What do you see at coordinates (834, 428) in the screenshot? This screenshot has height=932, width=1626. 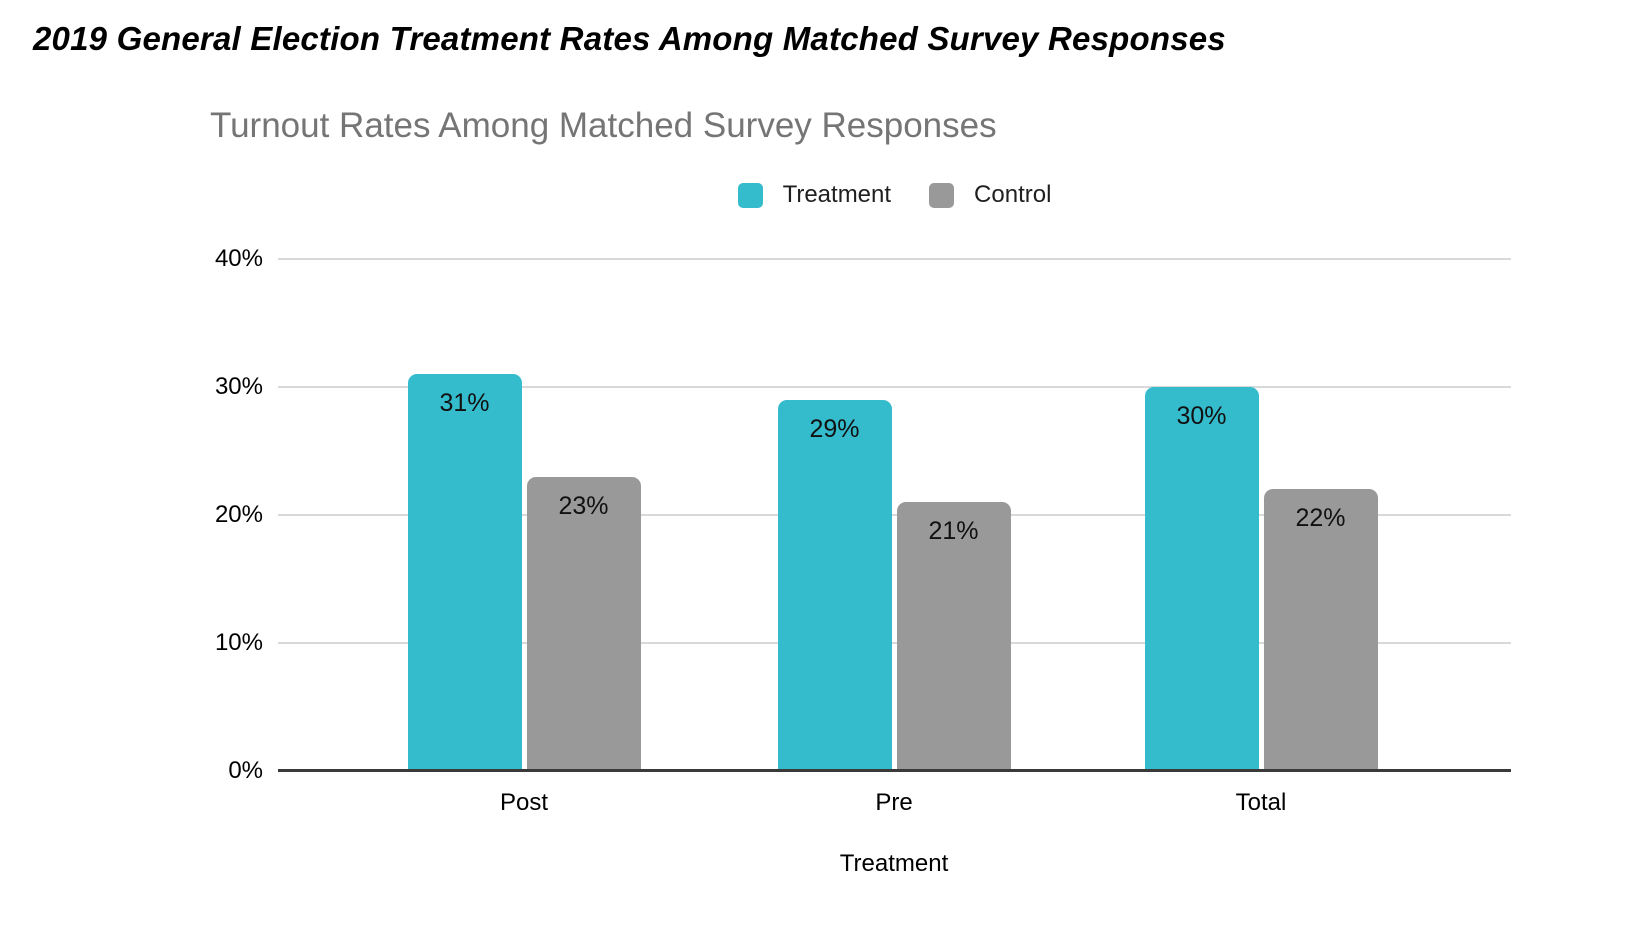 I see `bar-value-label: 29%` at bounding box center [834, 428].